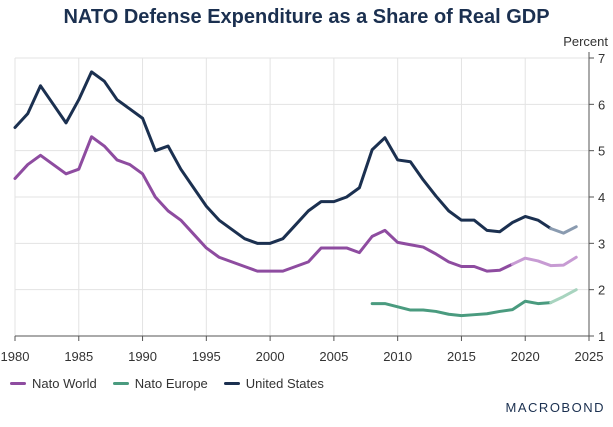 Image resolution: width=613 pixels, height=427 pixels. What do you see at coordinates (64, 383) in the screenshot?
I see `legend-label: Nato World` at bounding box center [64, 383].